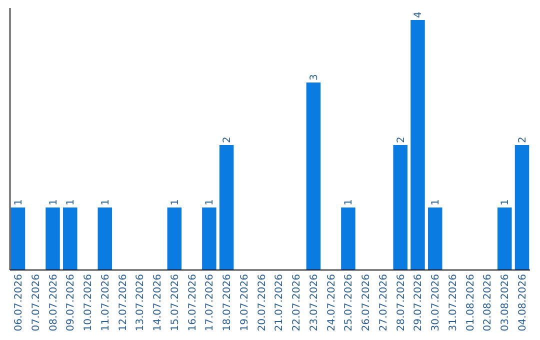 This screenshot has width=540, height=340. Describe the element at coordinates (54, 303) in the screenshot. I see `x-tick-label: 08.07.2026` at that location.